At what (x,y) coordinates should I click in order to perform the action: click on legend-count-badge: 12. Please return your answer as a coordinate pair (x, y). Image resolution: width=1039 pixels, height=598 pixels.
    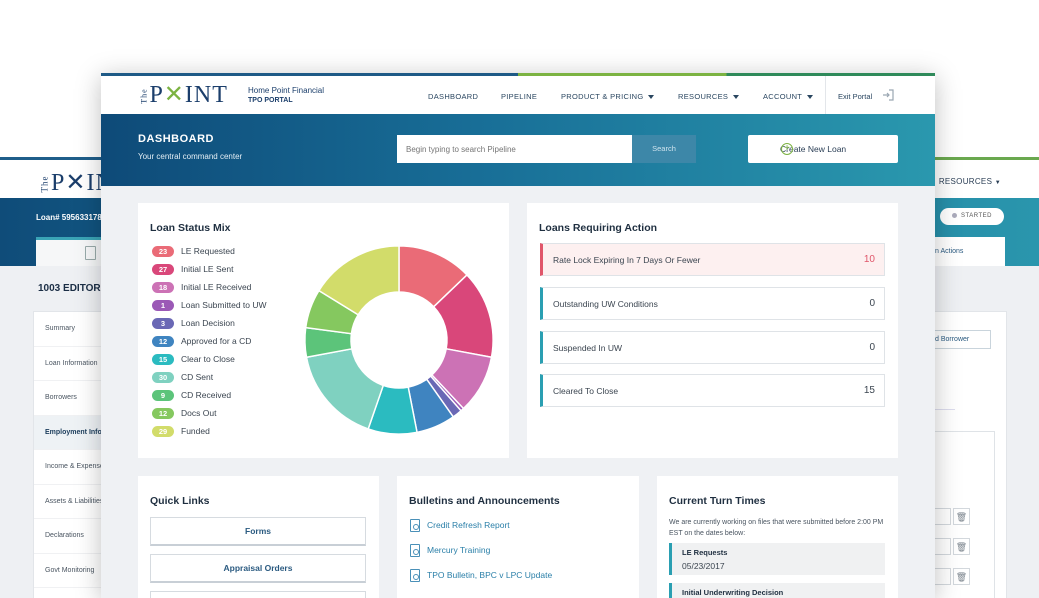
    Looking at the image, I should click on (163, 413).